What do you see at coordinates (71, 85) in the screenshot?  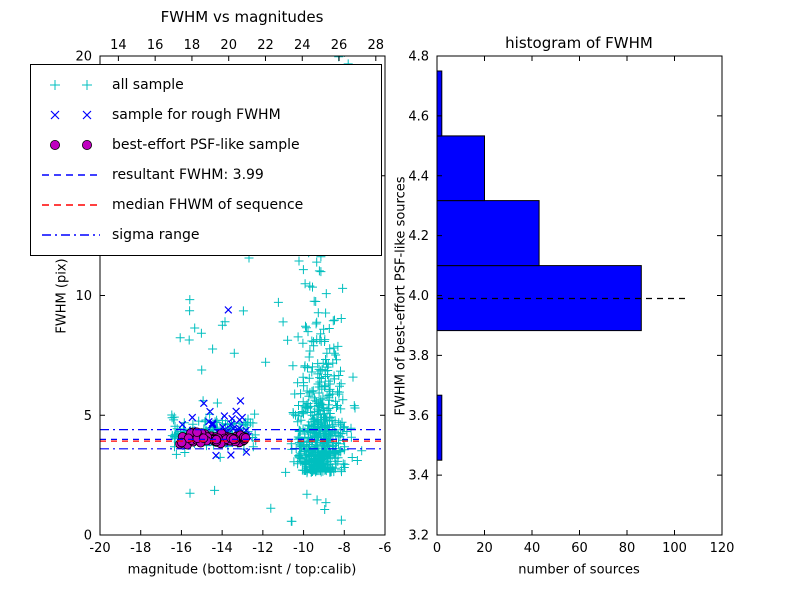 I see `plus-marker-icon` at bounding box center [71, 85].